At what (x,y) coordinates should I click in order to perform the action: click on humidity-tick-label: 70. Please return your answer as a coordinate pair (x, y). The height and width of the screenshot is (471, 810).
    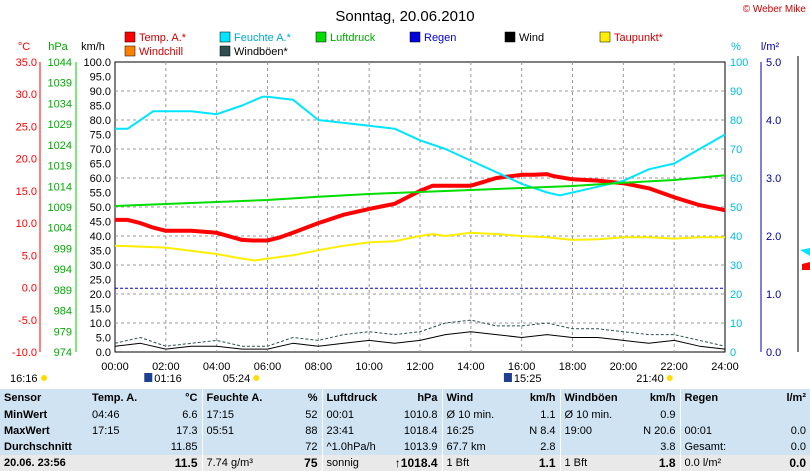
    Looking at the image, I should click on (736, 150).